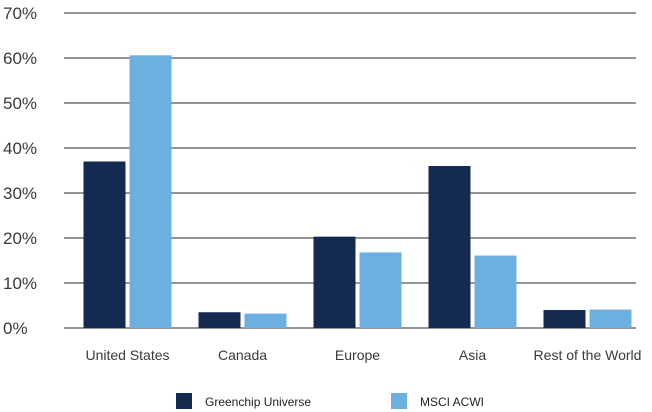  I want to click on bar-greenchip-universe-europe, so click(334, 282).